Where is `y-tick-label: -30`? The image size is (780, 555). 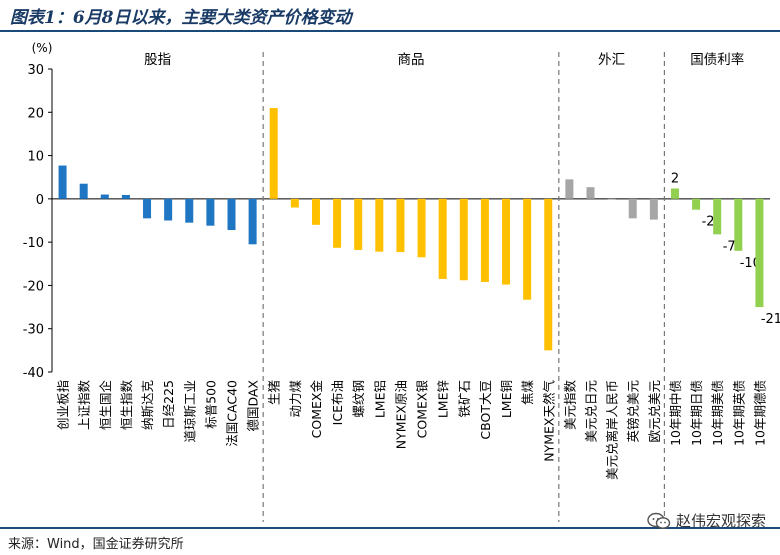
y-tick-label: -30 is located at coordinates (33, 330).